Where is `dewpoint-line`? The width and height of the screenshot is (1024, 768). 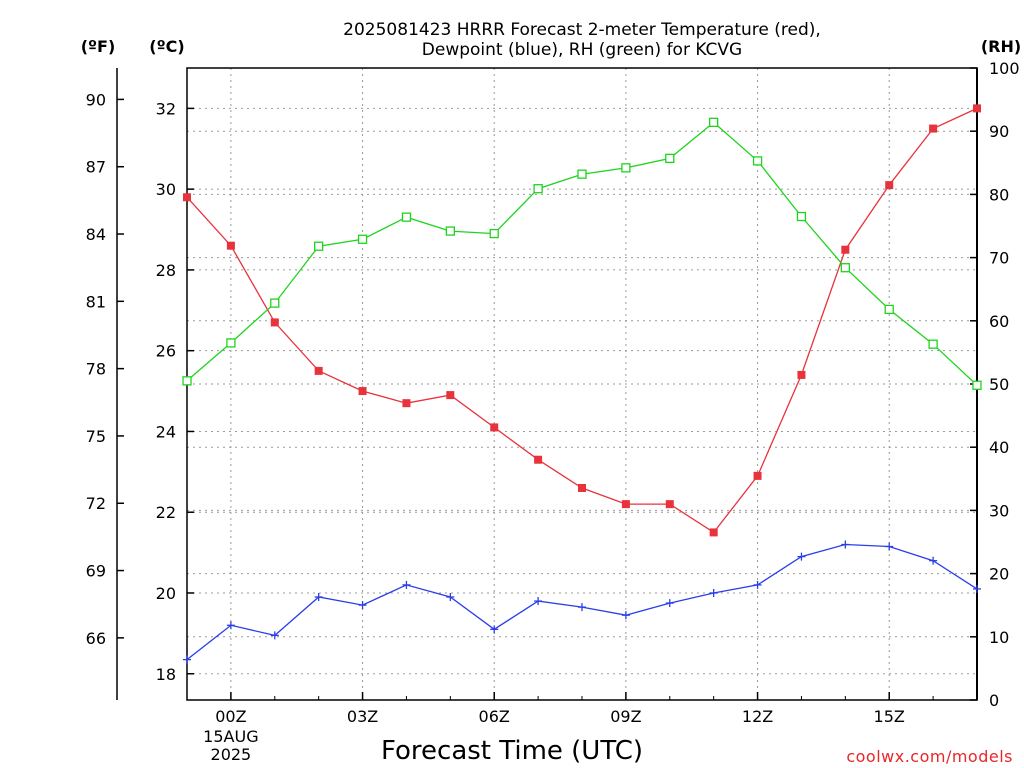
dewpoint-line is located at coordinates (582, 602).